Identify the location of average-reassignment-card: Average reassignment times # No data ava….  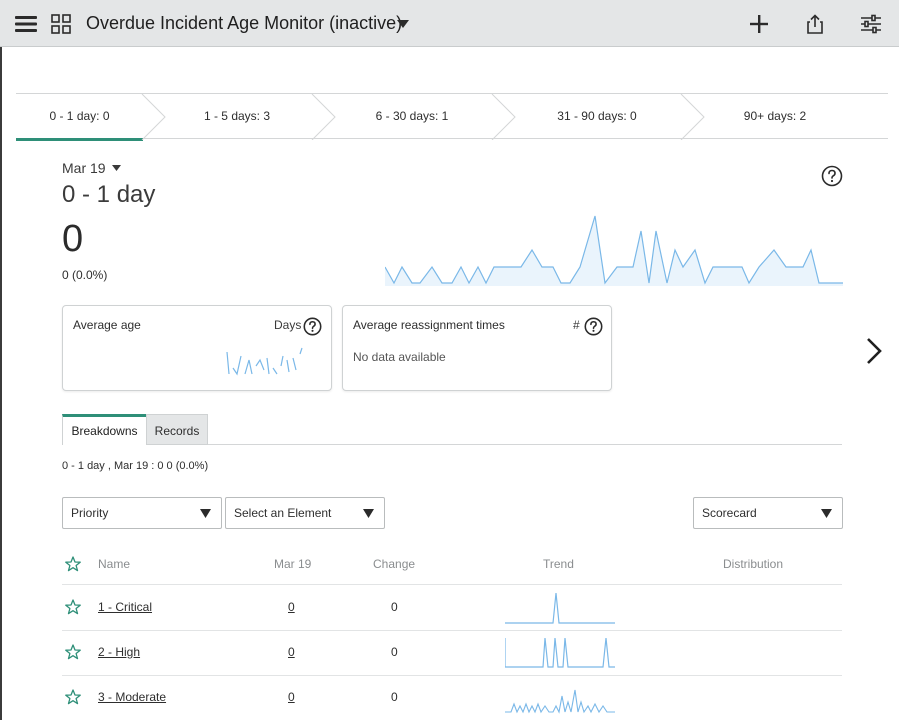
(477, 348).